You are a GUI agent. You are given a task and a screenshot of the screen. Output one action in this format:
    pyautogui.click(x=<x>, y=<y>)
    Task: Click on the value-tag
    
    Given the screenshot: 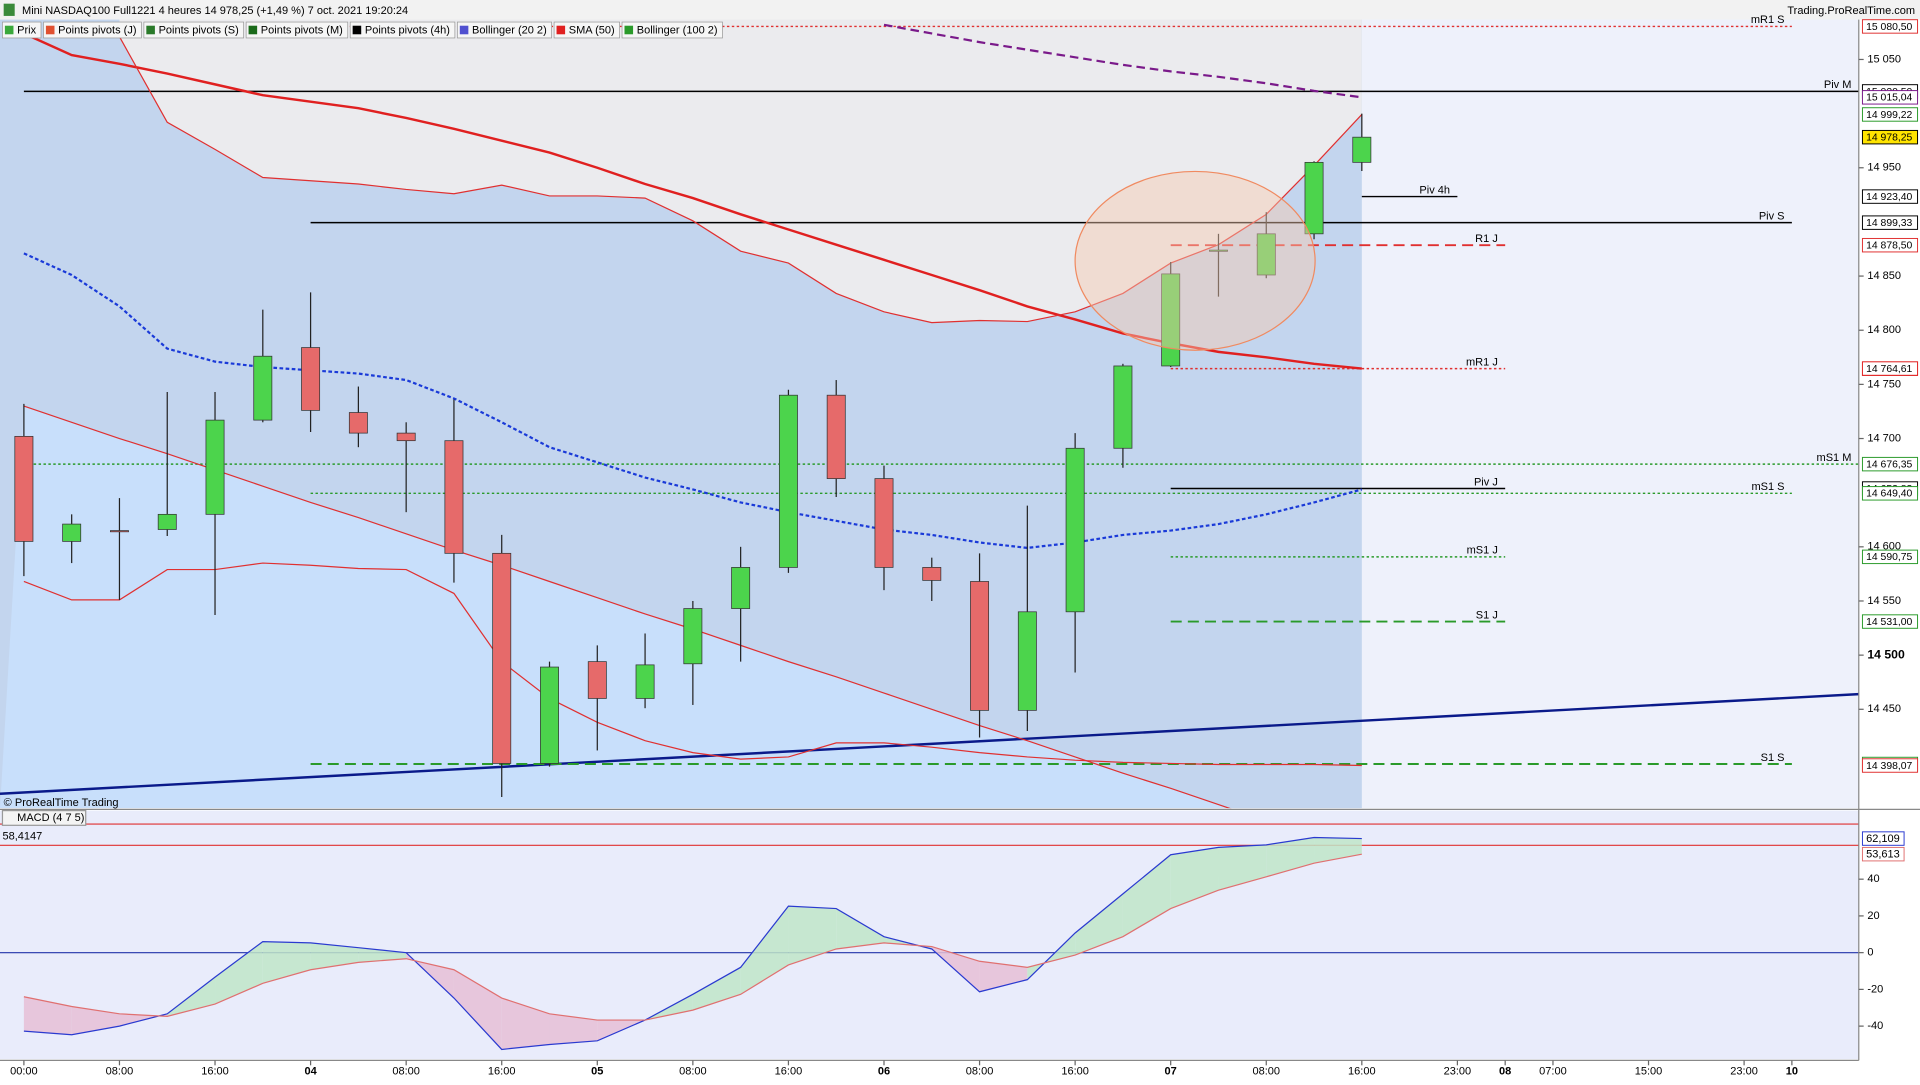 What is the action you would take?
    pyautogui.click(x=1883, y=838)
    